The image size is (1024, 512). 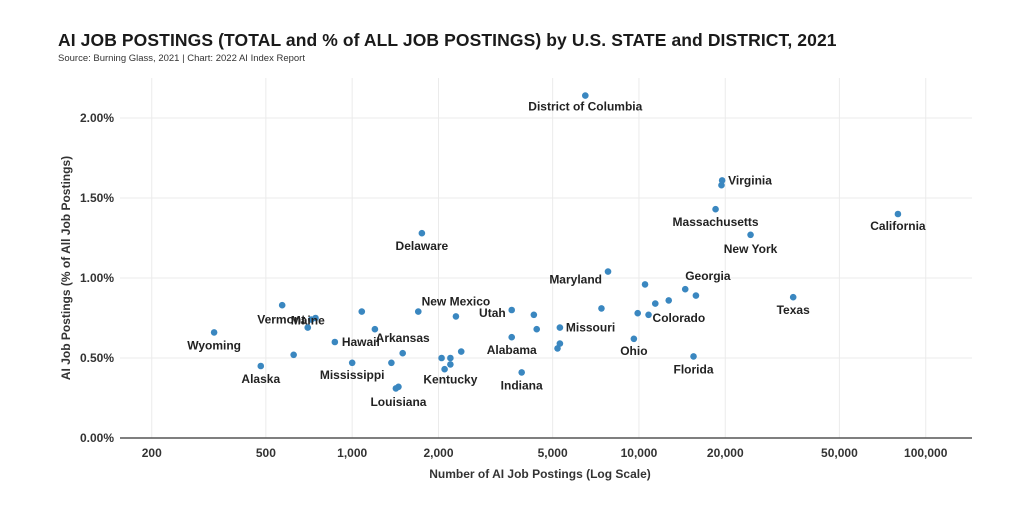 What do you see at coordinates (361, 342) in the screenshot?
I see `point-label: Hawaii` at bounding box center [361, 342].